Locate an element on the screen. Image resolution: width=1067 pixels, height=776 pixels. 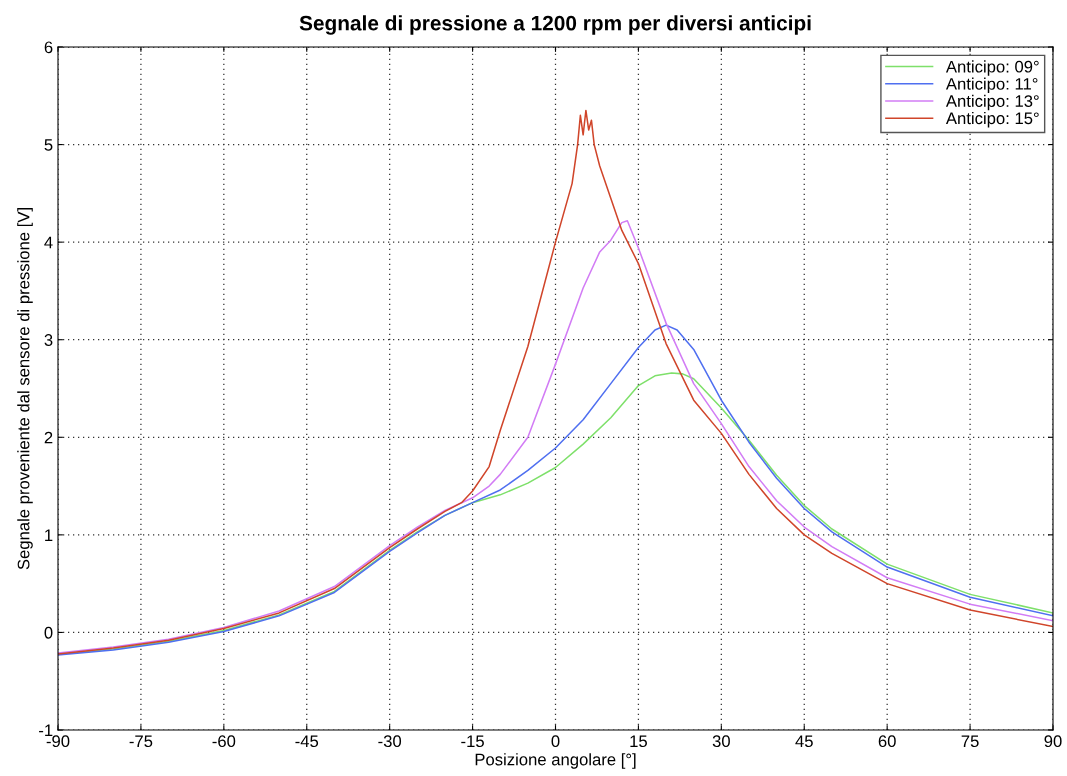
x-tick-label: 30 is located at coordinates (721, 741).